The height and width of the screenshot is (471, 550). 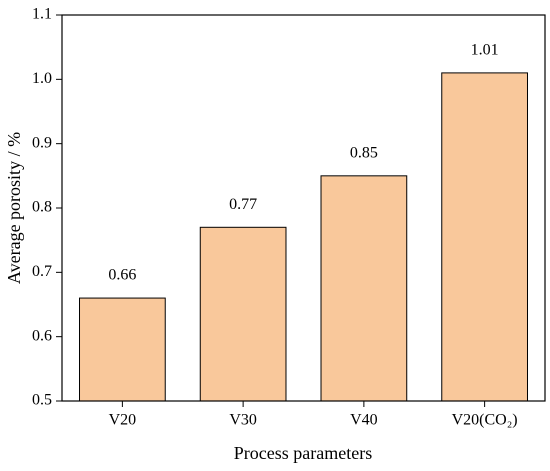 What do you see at coordinates (42, 335) in the screenshot?
I see `y-tick-label: 0.6` at bounding box center [42, 335].